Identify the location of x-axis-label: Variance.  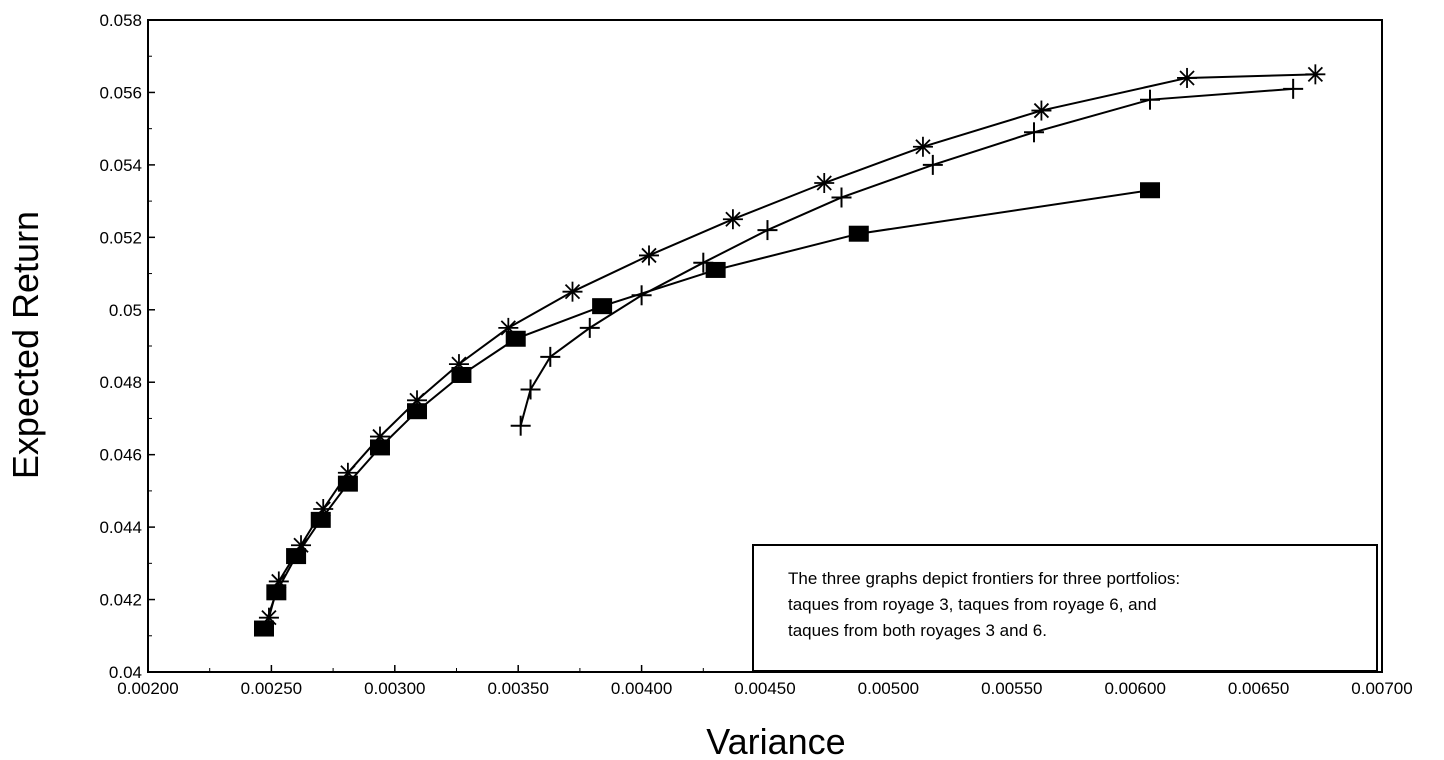
(775, 740).